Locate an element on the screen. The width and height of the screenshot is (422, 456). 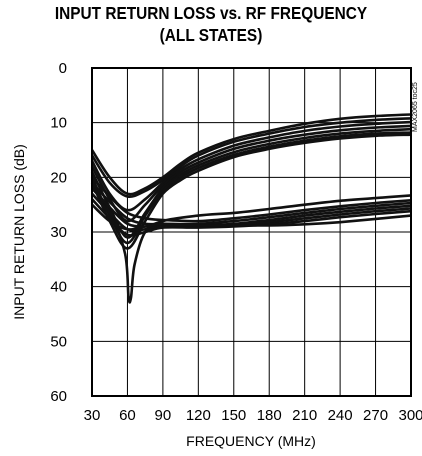
x-tick-label: 90 is located at coordinates (163, 415).